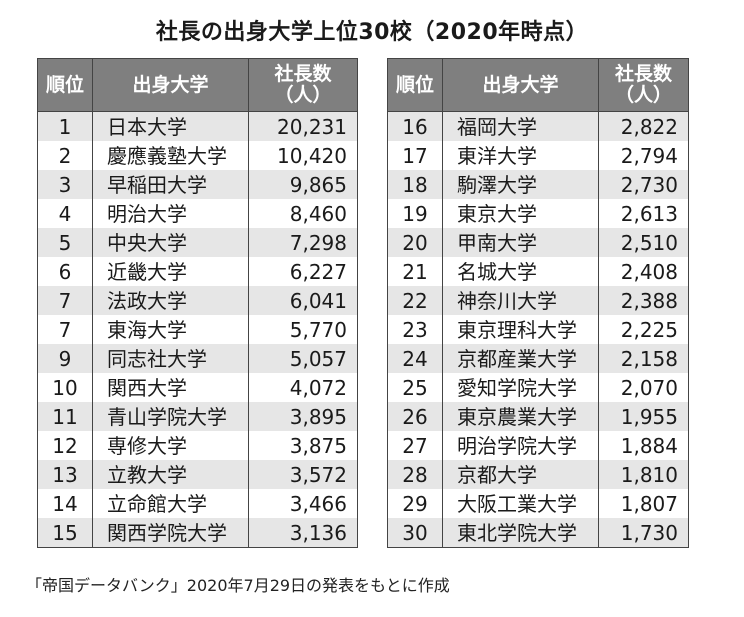 Image resolution: width=744 pixels, height=617 pixels. I want to click on rank-cell: 5, so click(65, 242).